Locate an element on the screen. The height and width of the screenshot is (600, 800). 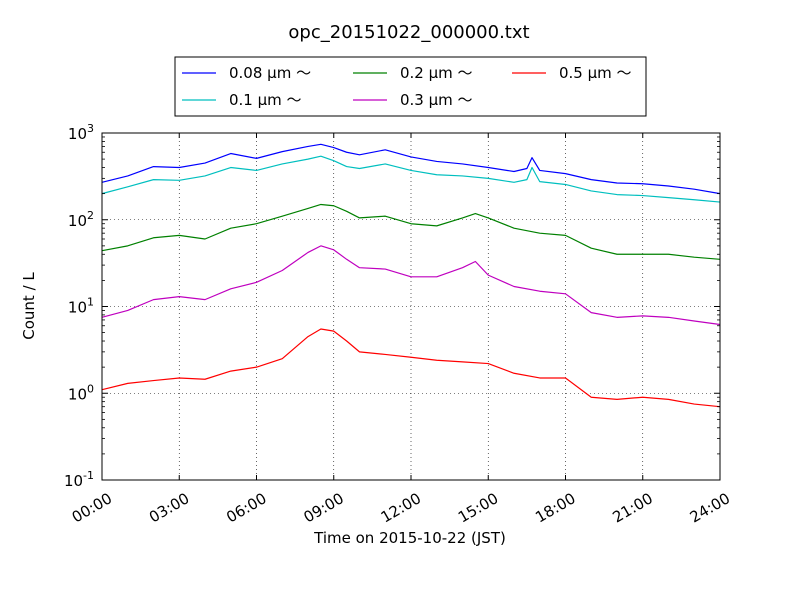
x-tick-label: 15:00 is located at coordinates (478, 507).